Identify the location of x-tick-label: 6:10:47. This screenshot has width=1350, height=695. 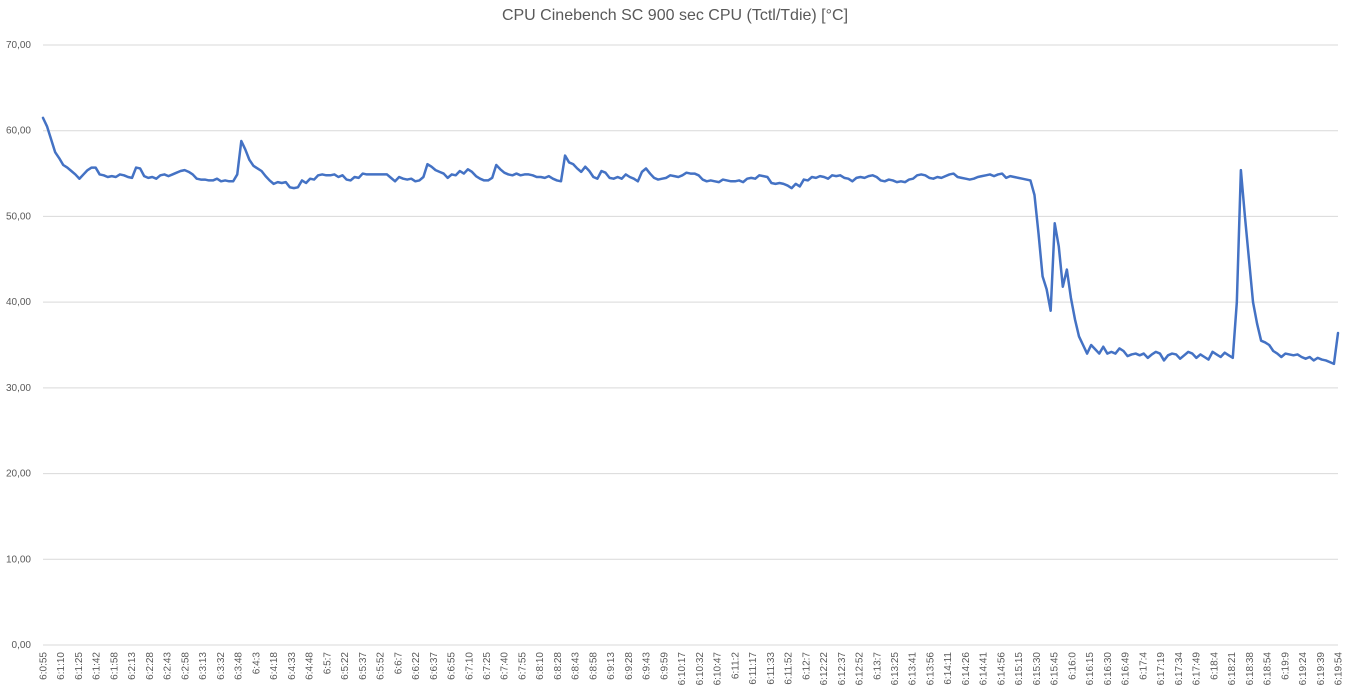
(718, 669).